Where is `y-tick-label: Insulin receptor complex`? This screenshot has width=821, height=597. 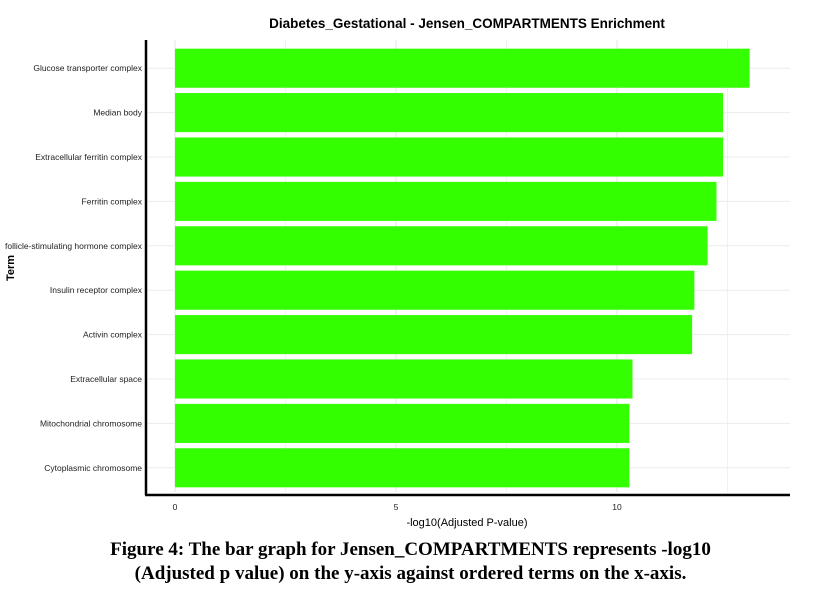 y-tick-label: Insulin receptor complex is located at coordinates (96, 290).